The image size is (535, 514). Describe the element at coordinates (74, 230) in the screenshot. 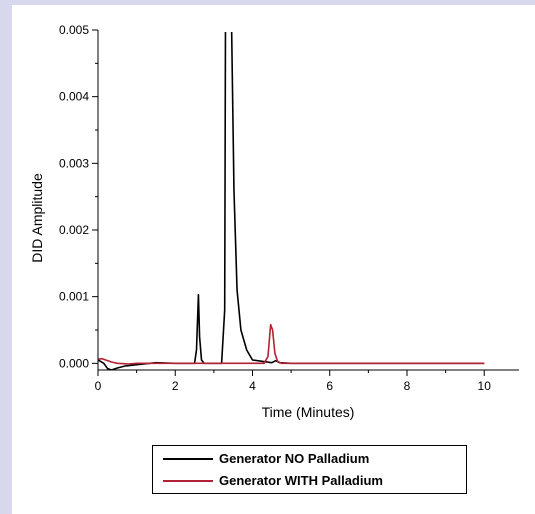

I see `y-tick-label: 0.002` at that location.